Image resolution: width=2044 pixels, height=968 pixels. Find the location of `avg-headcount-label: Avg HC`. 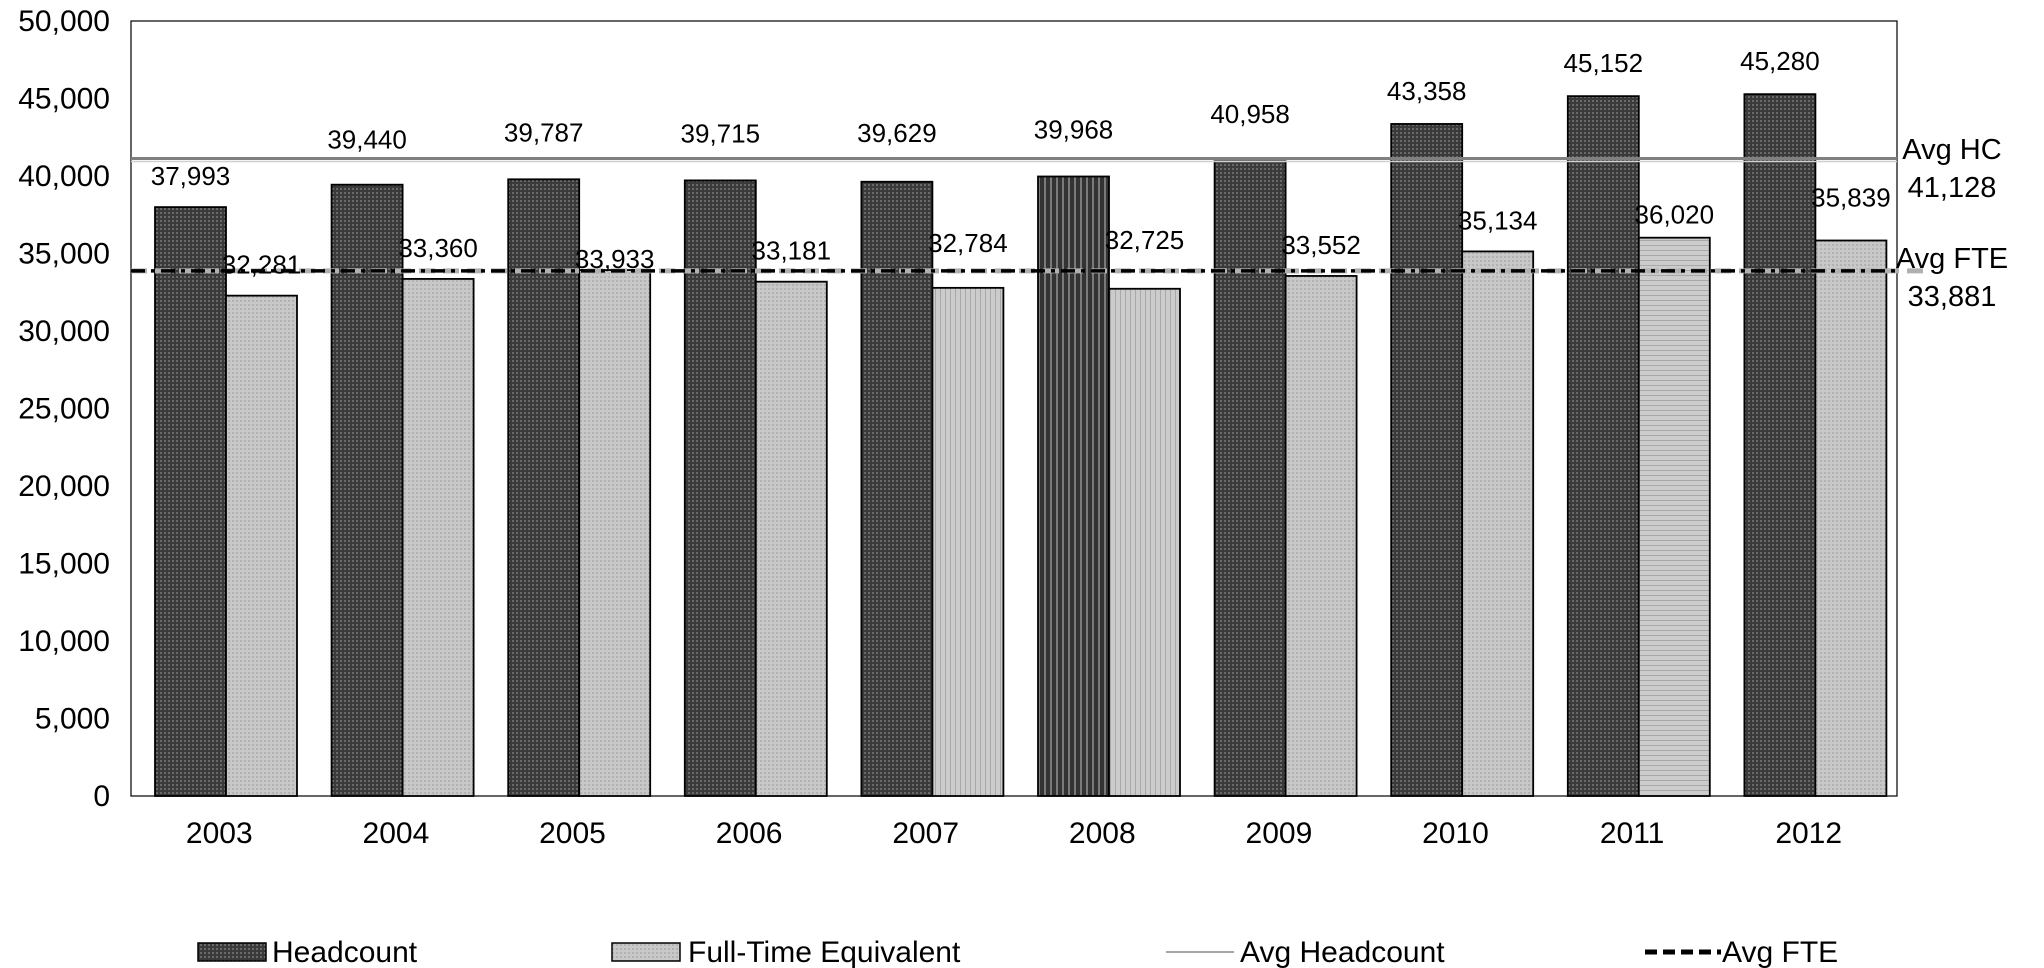

avg-headcount-label: Avg HC is located at coordinates (1951, 150).